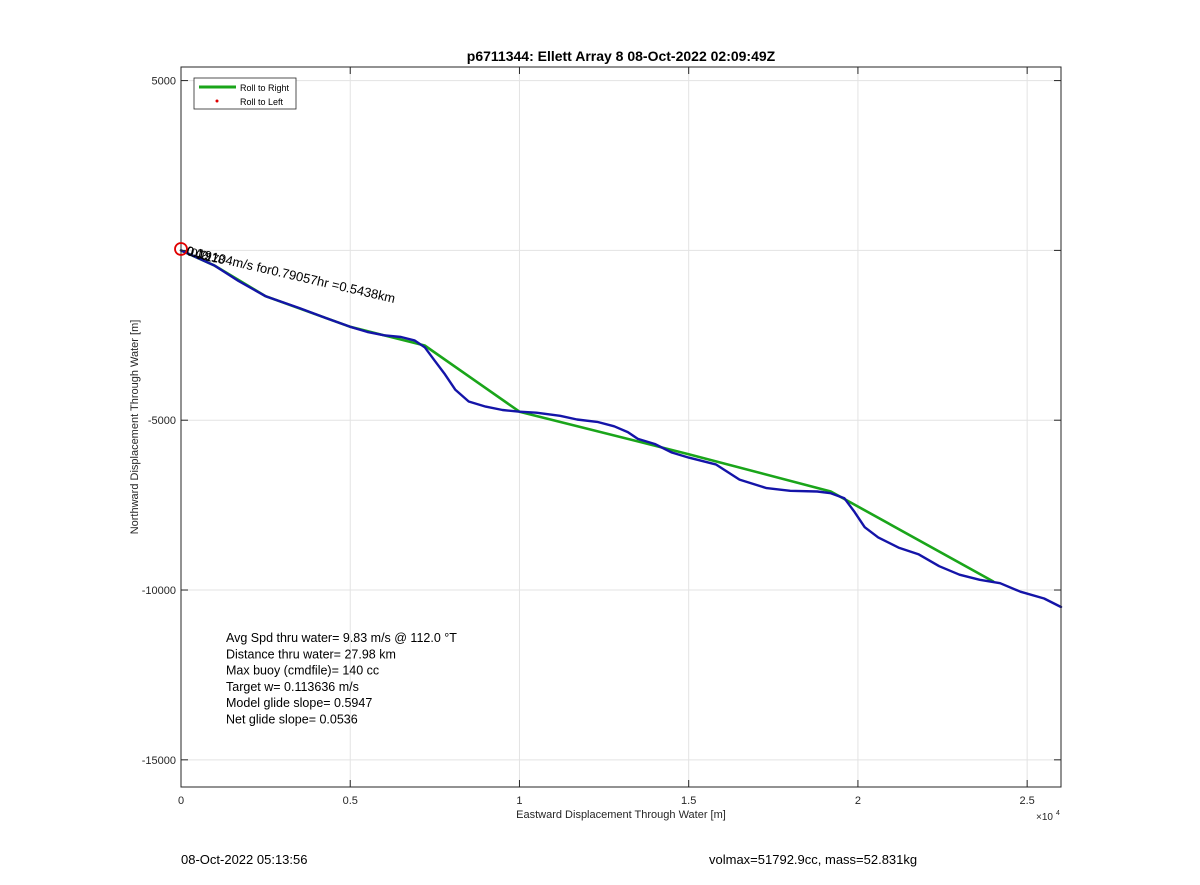  I want to click on legend: Roll to Right Roll to Left, so click(245, 93).